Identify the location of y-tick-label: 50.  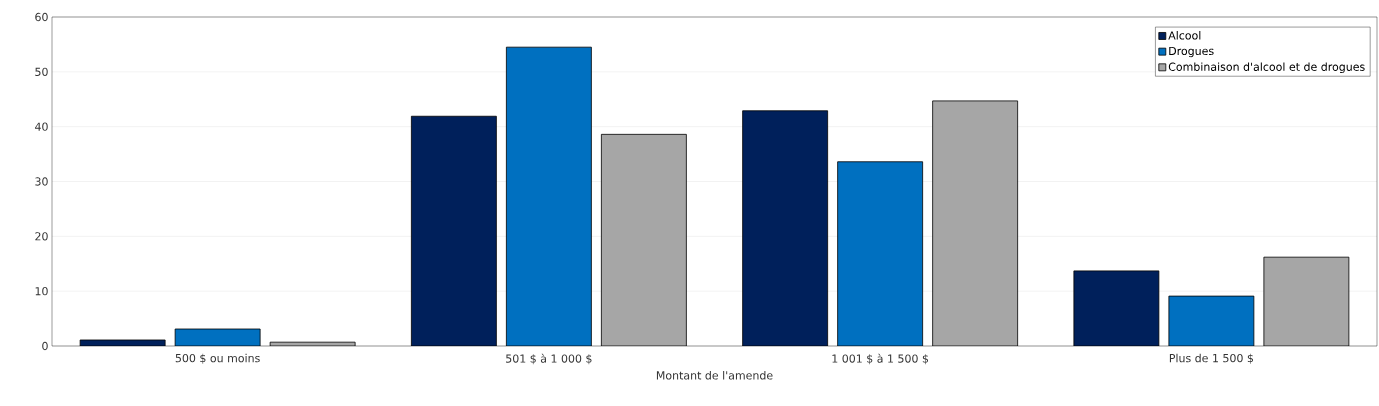
(41, 71).